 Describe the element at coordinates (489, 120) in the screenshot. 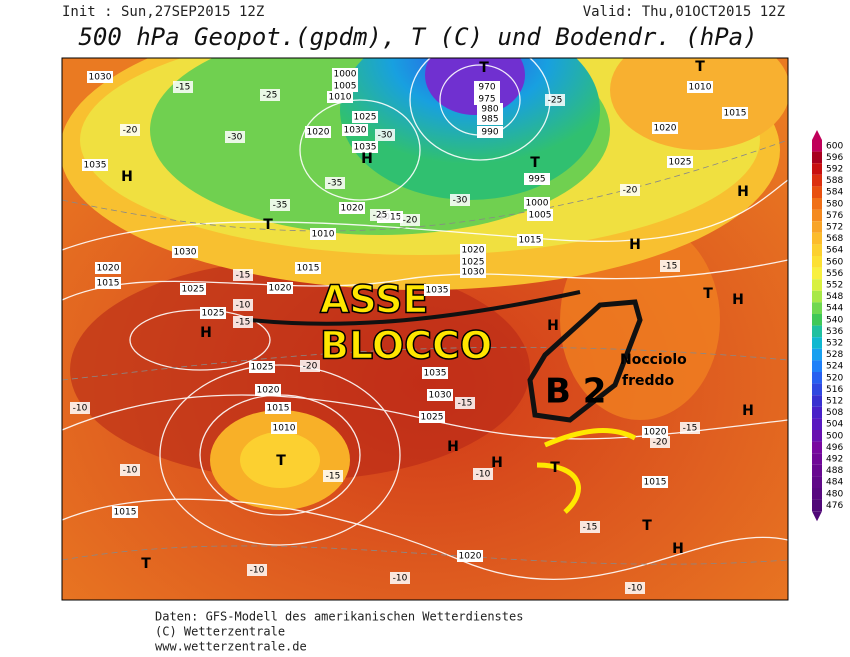

I see `pressure-label: 985` at that location.